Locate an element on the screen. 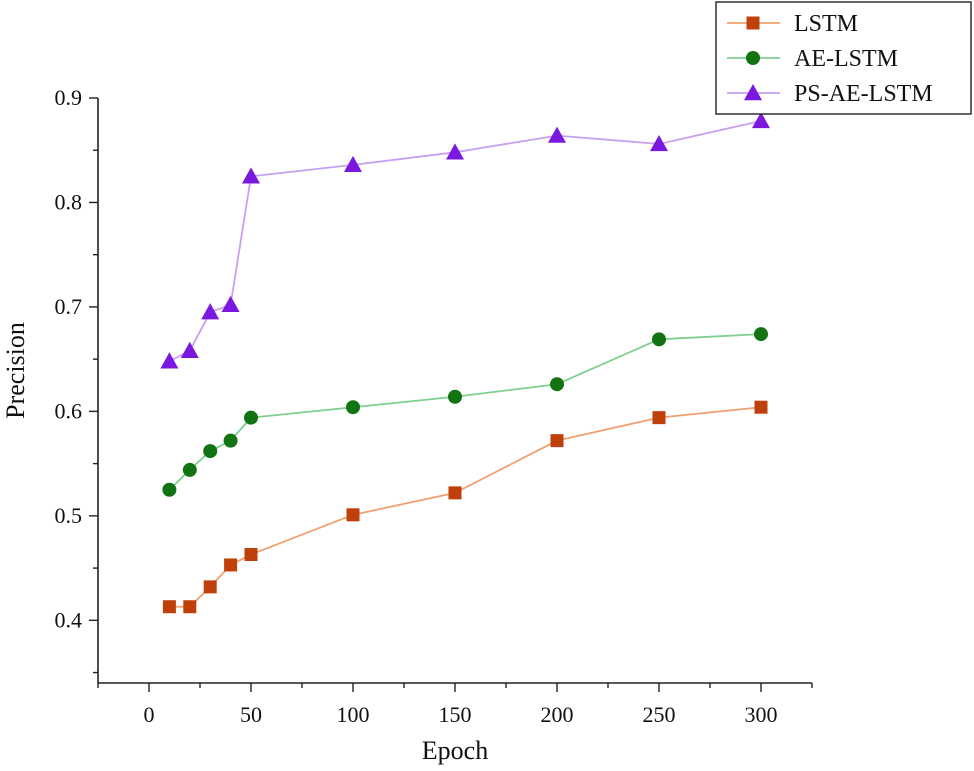 The height and width of the screenshot is (771, 974). legend-marker-lstm is located at coordinates (753, 23).